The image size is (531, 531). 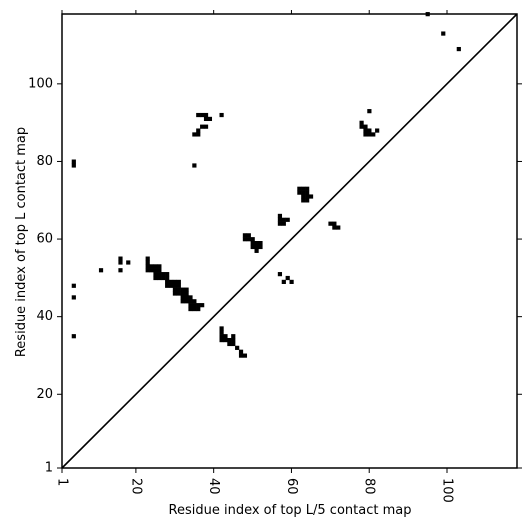 I want to click on x-tick-label: 40, so click(x=213, y=486).